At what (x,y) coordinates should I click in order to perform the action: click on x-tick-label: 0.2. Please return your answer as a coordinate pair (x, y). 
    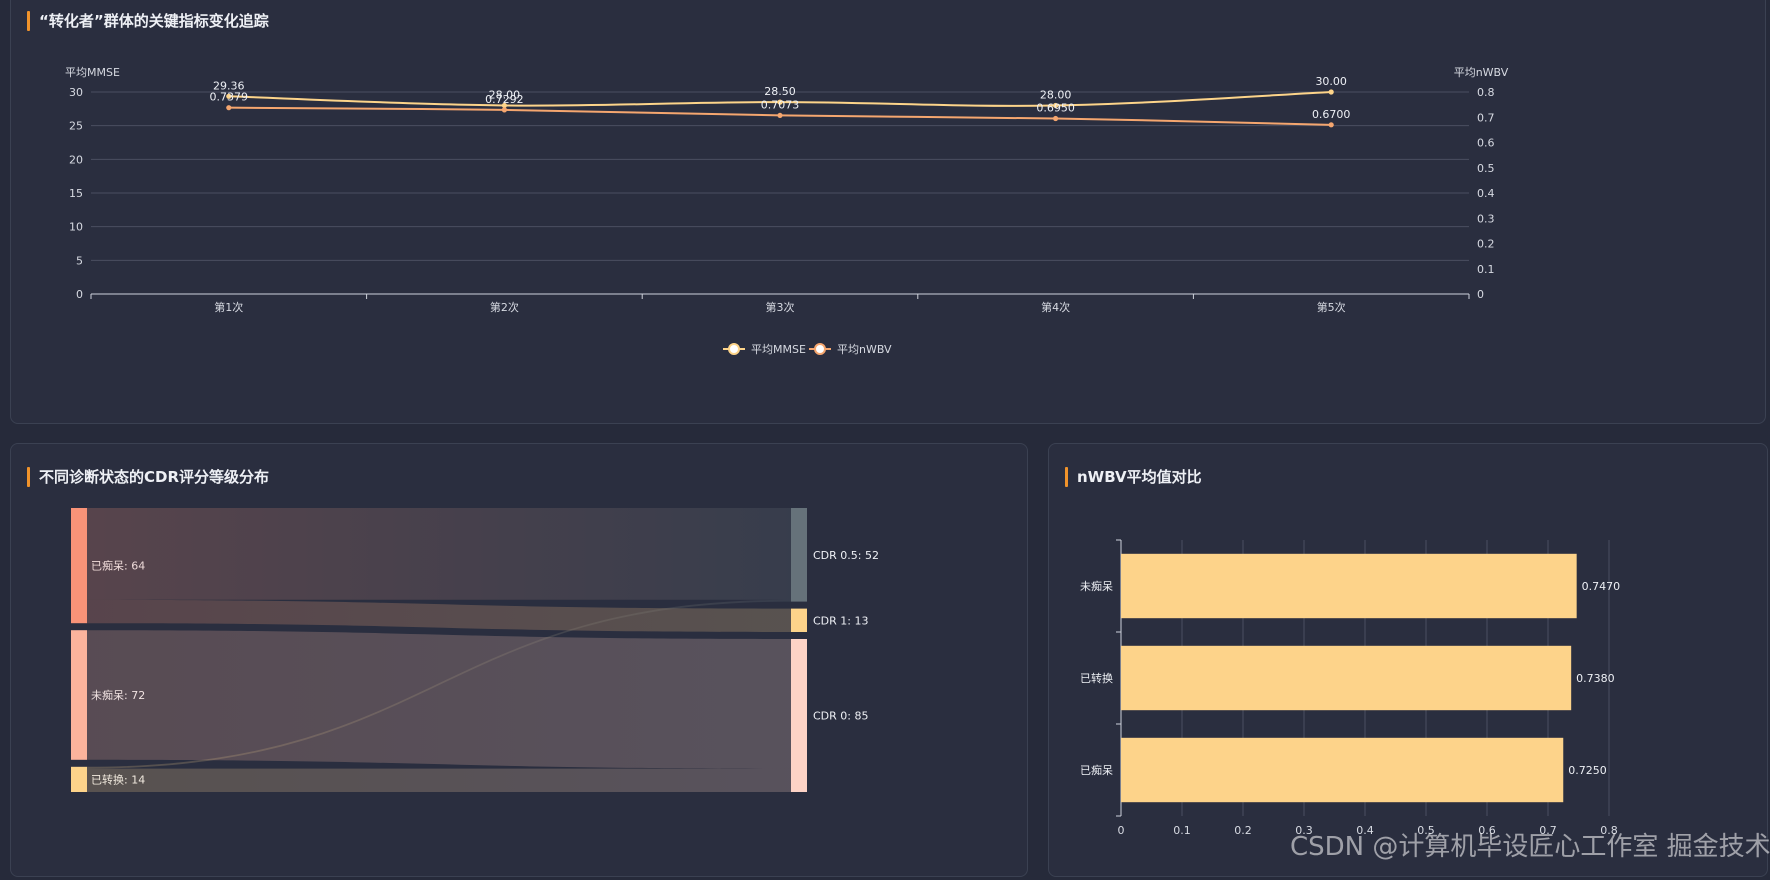
    Looking at the image, I should click on (1243, 830).